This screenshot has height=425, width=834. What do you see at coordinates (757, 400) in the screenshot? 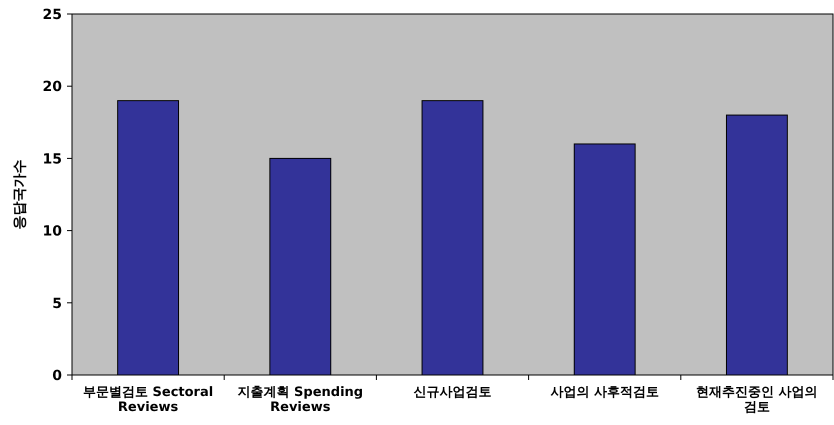
I see `x-tick-label: 현재추진중인 사업의 검토` at bounding box center [757, 400].